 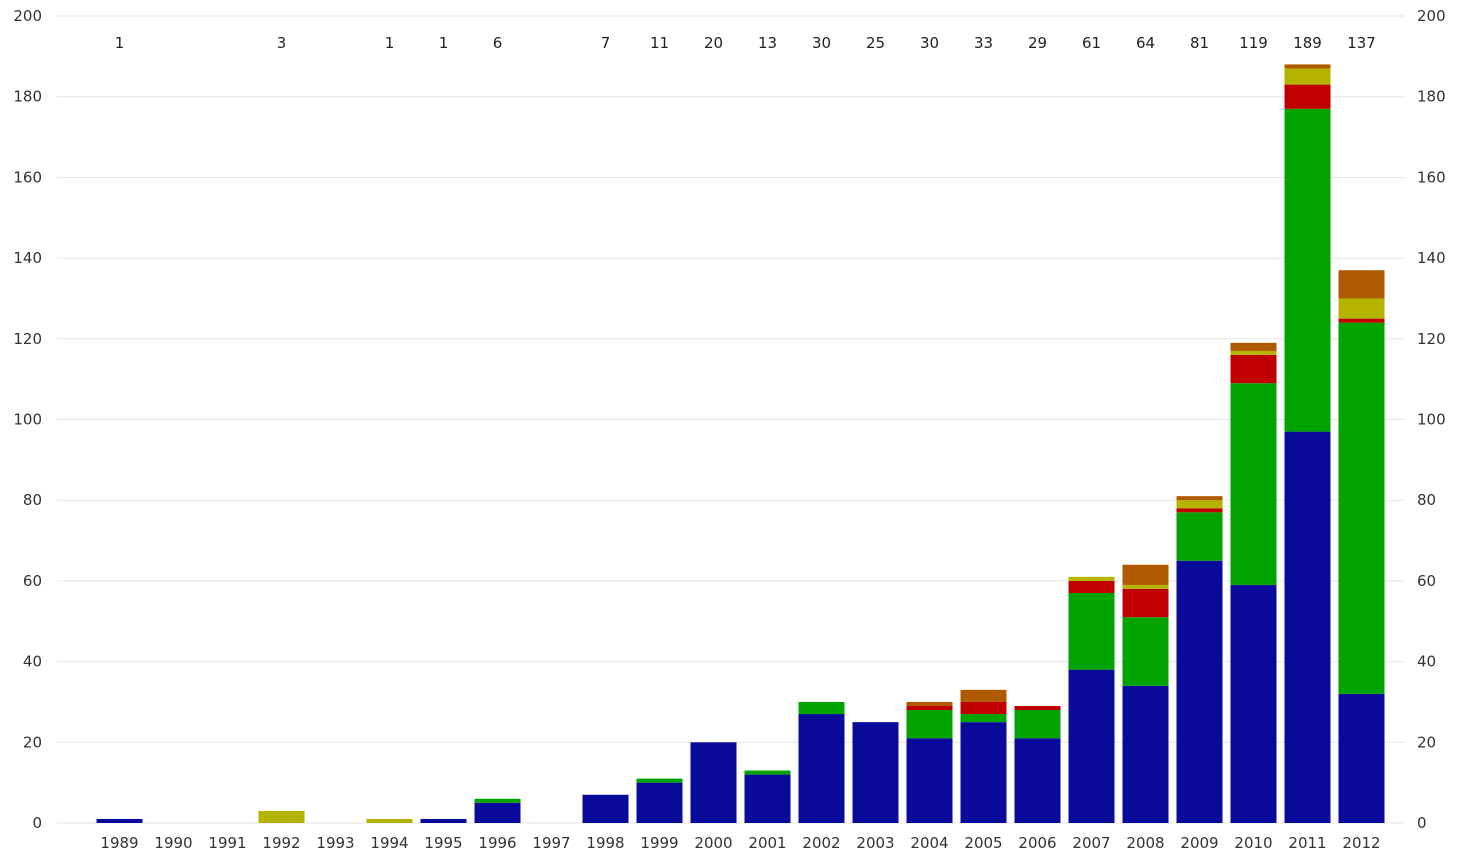 I want to click on y-tick-label-right: 100, so click(x=1431, y=420).